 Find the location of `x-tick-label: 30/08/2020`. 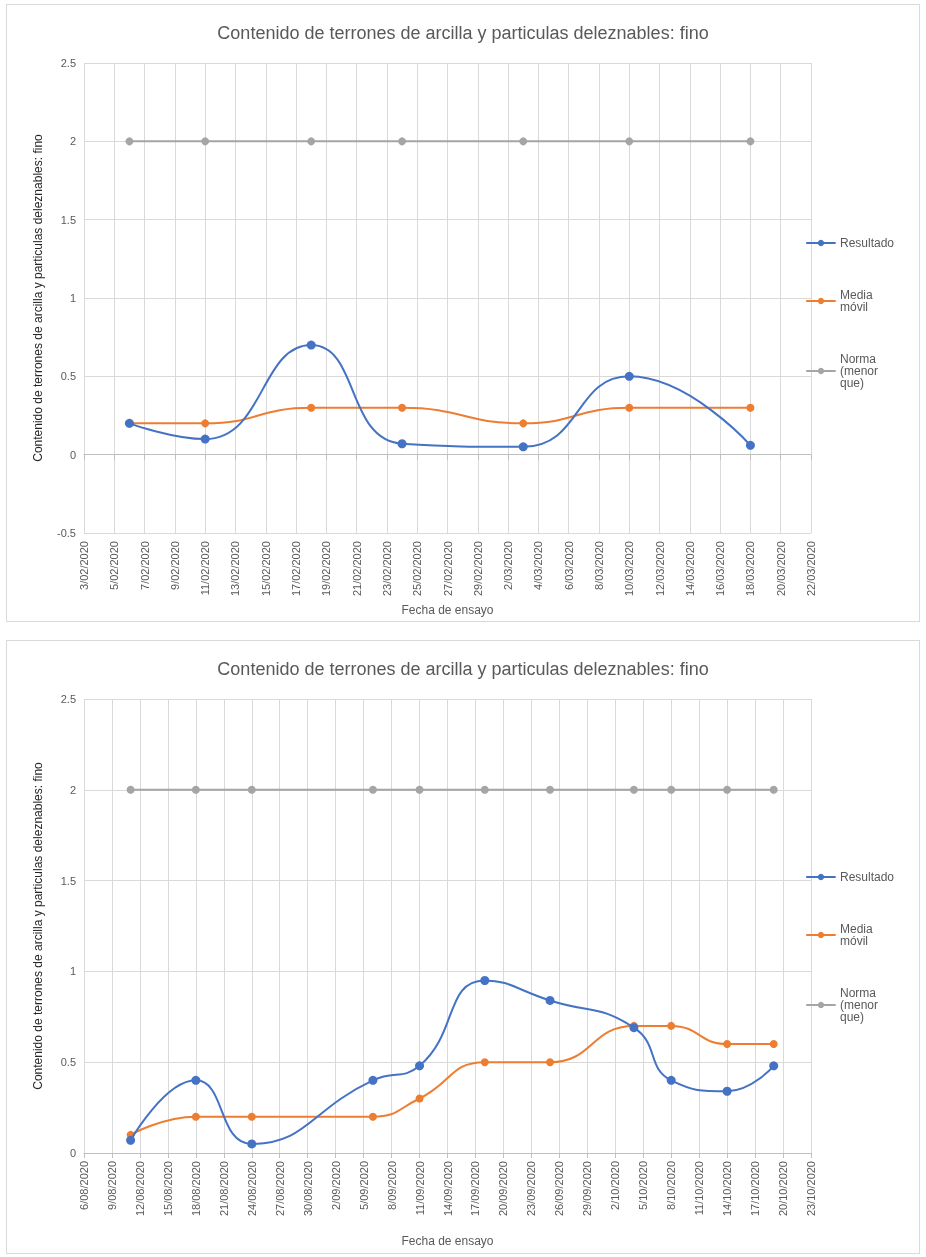

x-tick-label: 30/08/2020 is located at coordinates (307, 1189).